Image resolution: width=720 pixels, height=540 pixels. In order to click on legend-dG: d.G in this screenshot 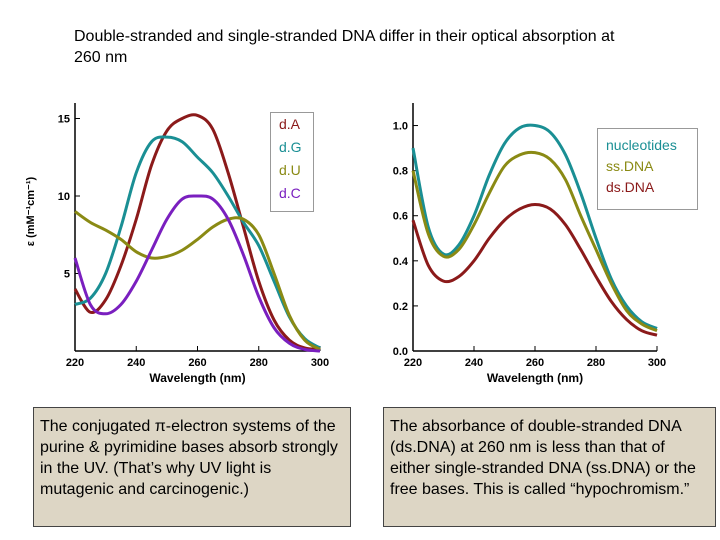, I will do `click(290, 147)`.